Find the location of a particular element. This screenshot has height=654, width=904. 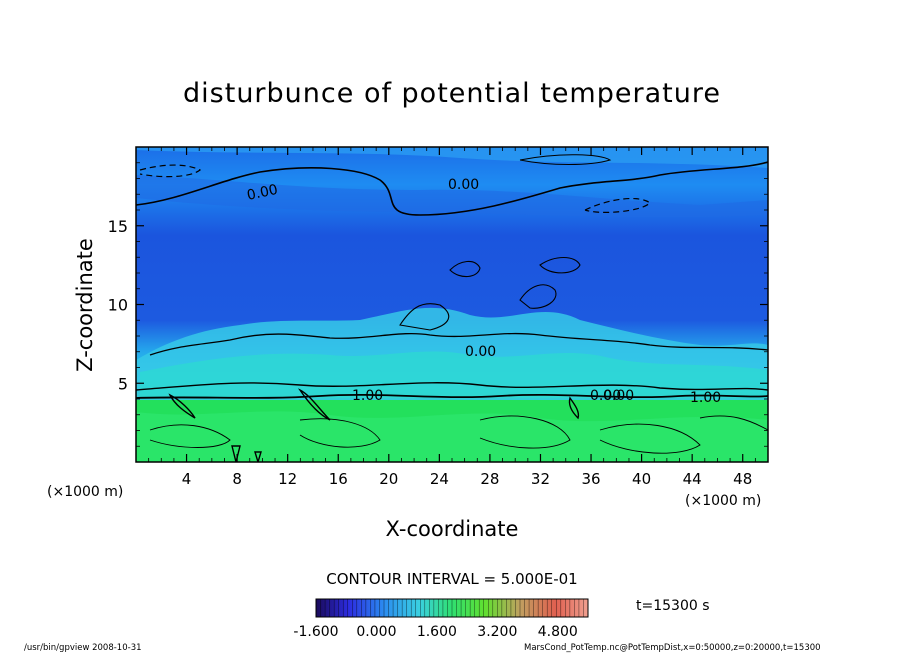

x-tick-label: 48 is located at coordinates (742, 479).